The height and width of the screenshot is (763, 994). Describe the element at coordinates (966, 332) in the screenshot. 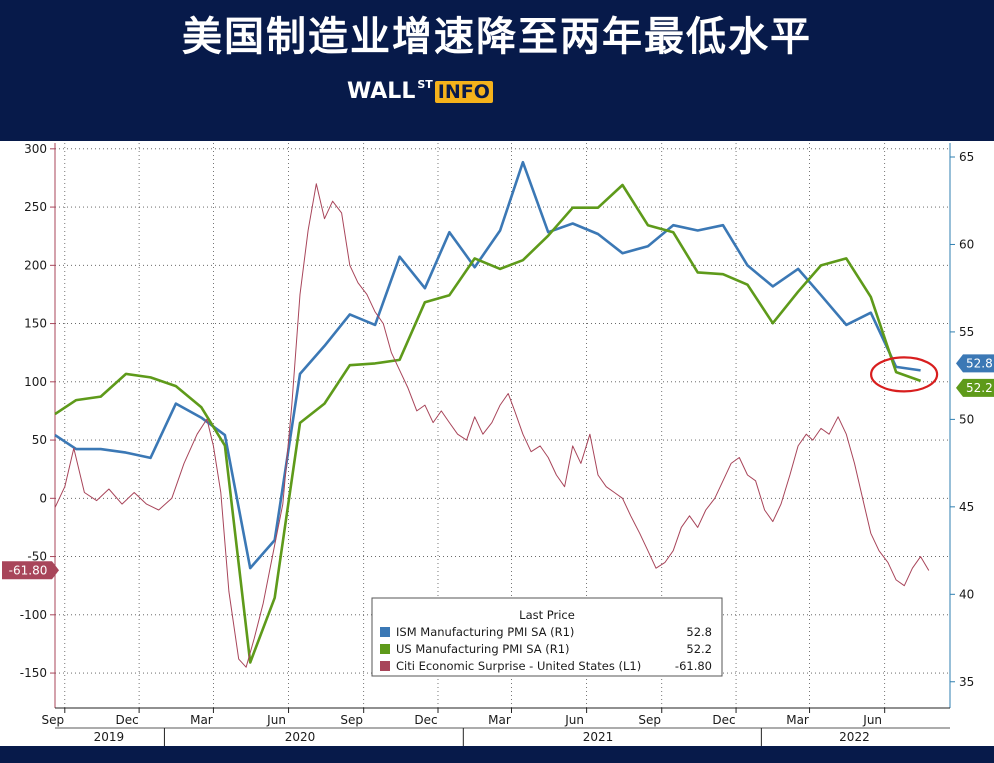

I see `right-axis-tick-label: 55` at that location.